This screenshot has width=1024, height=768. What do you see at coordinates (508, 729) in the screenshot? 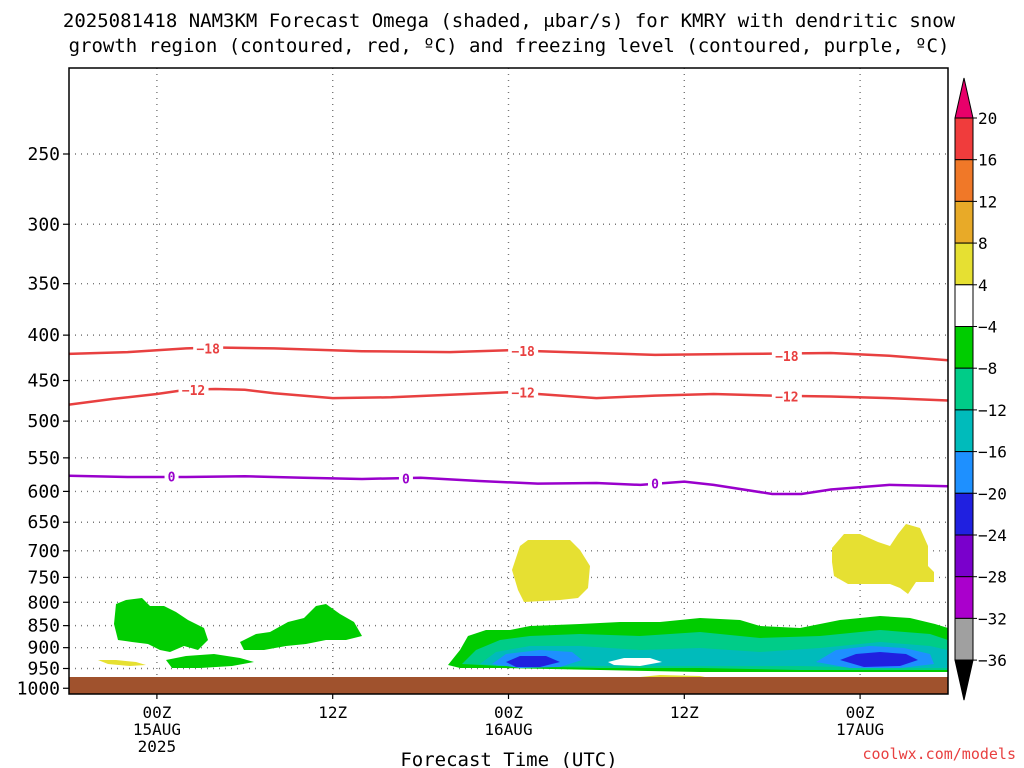
I see `x-tick-label-2-2: 16AUG` at bounding box center [508, 729].